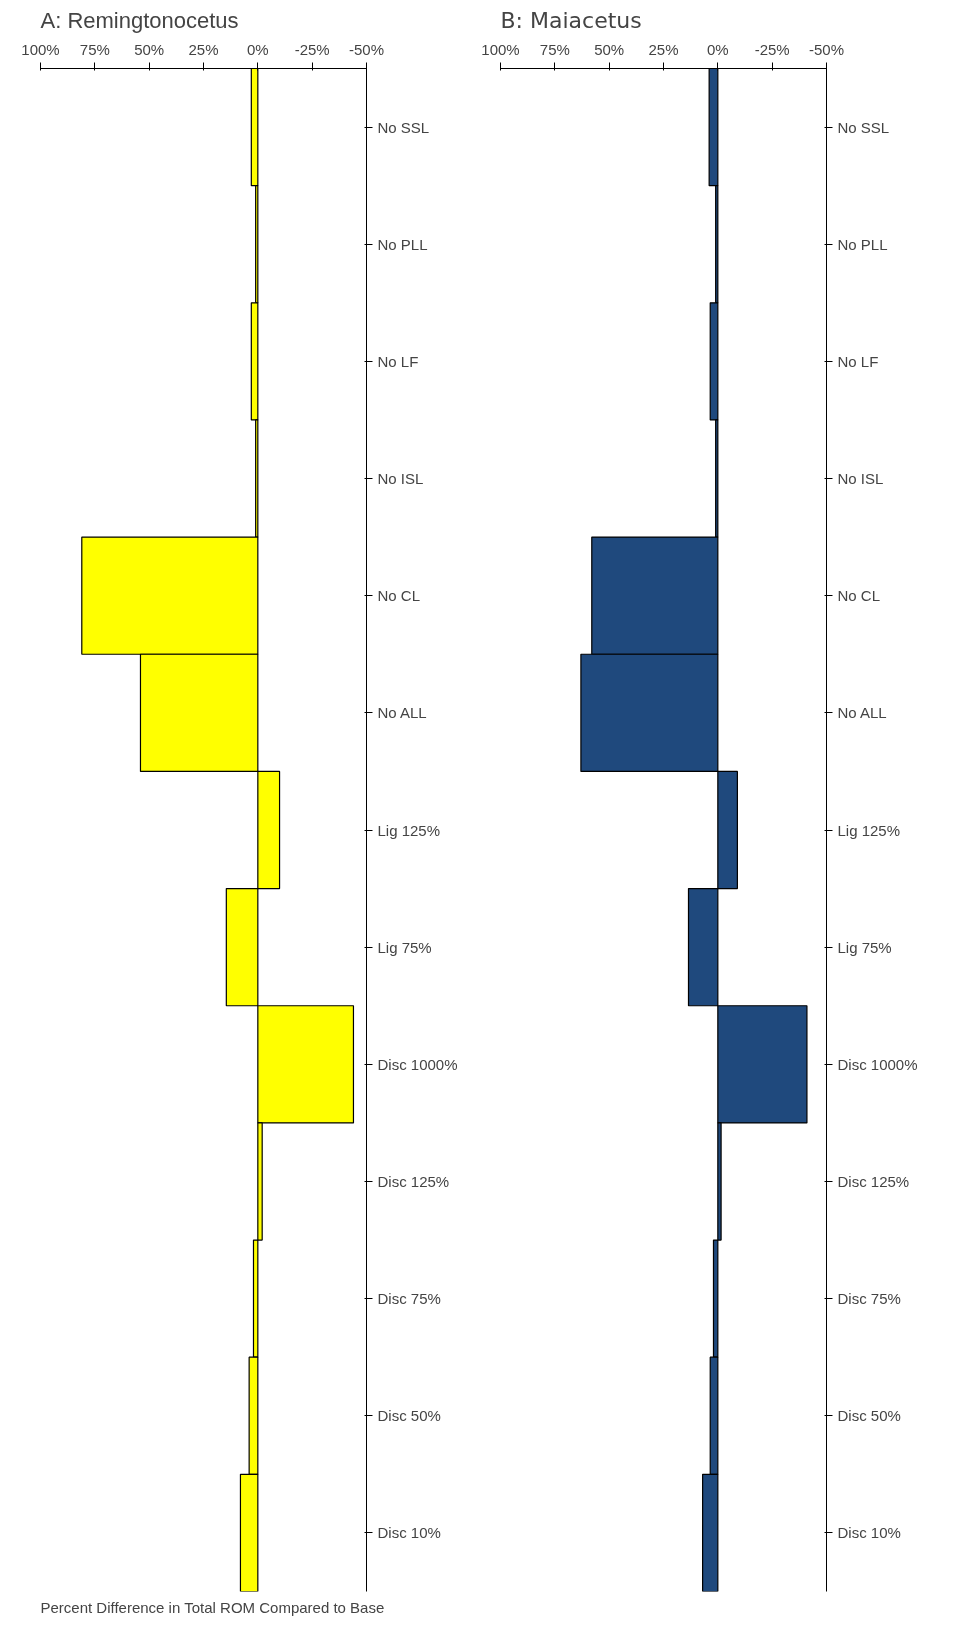 Image resolution: width=955 pixels, height=1651 pixels. Describe the element at coordinates (139, 20) in the screenshot. I see `chart-title: A: Remingtonocetus` at that location.